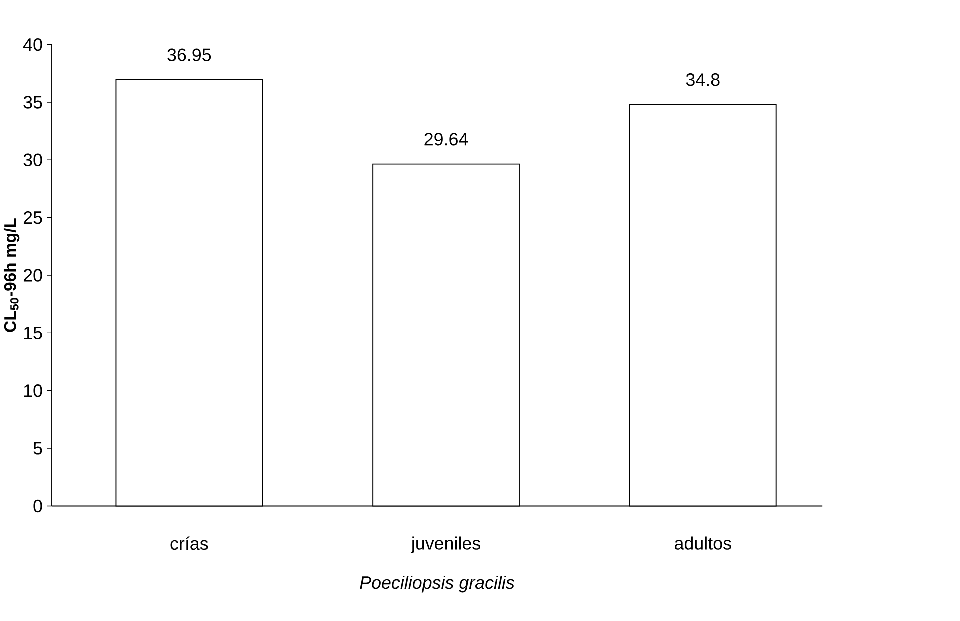 The width and height of the screenshot is (960, 621). Describe the element at coordinates (33, 391) in the screenshot. I see `y-tick-label: 10` at that location.